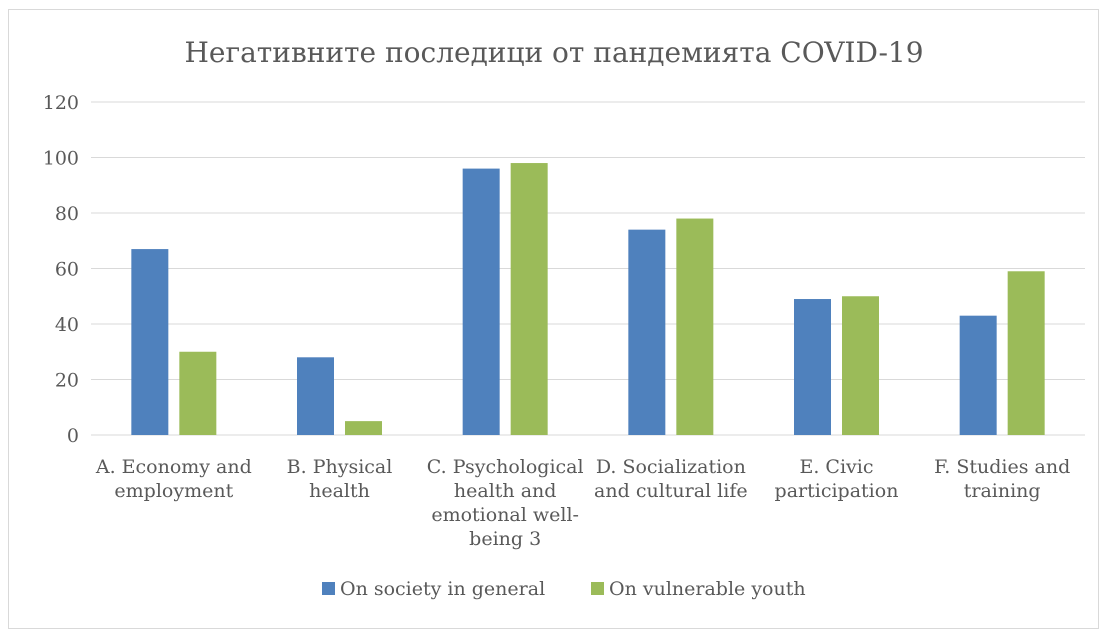 This screenshot has height=632, width=1102. What do you see at coordinates (442, 589) in the screenshot?
I see `legend-label: On society in general` at bounding box center [442, 589].